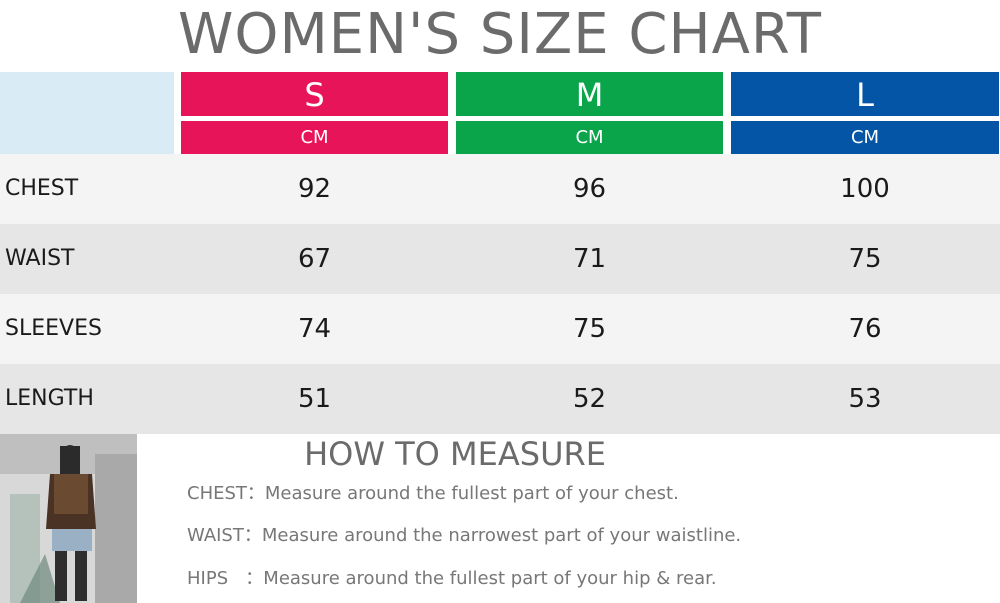 Image resolution: width=1000 pixels, height=603 pixels. What do you see at coordinates (865, 259) in the screenshot?
I see `cell-l: 75` at bounding box center [865, 259].